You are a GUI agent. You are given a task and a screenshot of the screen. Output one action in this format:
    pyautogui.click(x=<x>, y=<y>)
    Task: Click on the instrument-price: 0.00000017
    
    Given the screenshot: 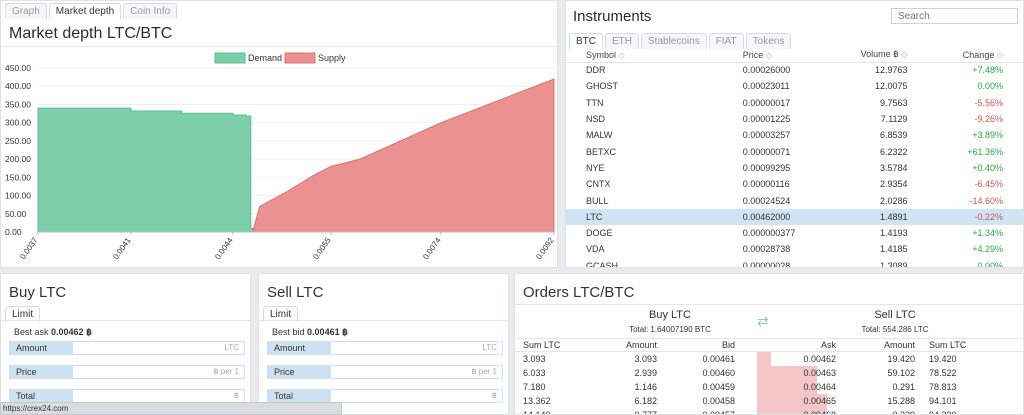 What is the action you would take?
    pyautogui.click(x=766, y=102)
    